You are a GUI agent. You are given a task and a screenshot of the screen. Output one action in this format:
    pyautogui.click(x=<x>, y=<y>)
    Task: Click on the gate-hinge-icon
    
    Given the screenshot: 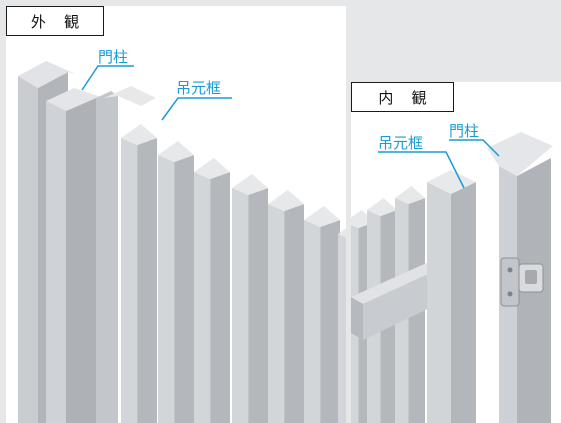 What is the action you would take?
    pyautogui.click(x=522, y=282)
    